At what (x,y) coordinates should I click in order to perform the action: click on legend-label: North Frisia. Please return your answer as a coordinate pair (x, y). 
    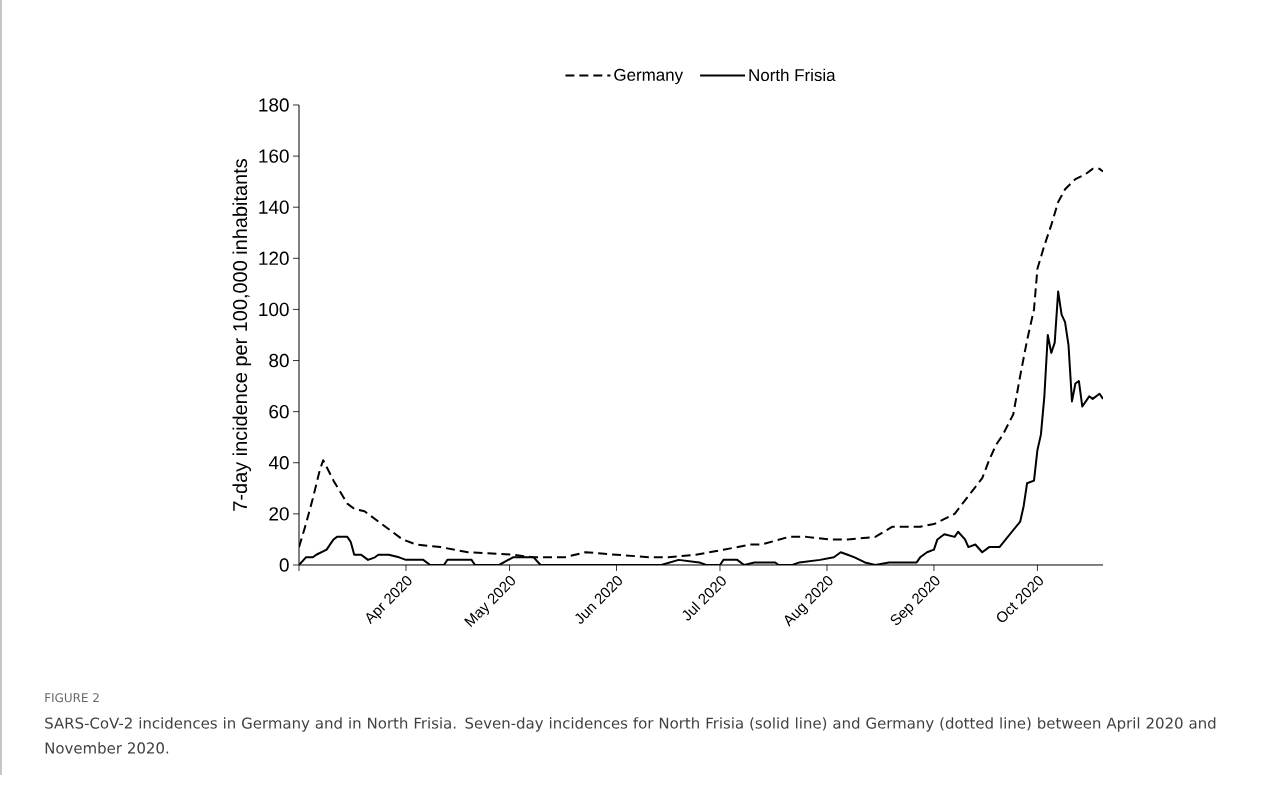
    Looking at the image, I should click on (792, 75).